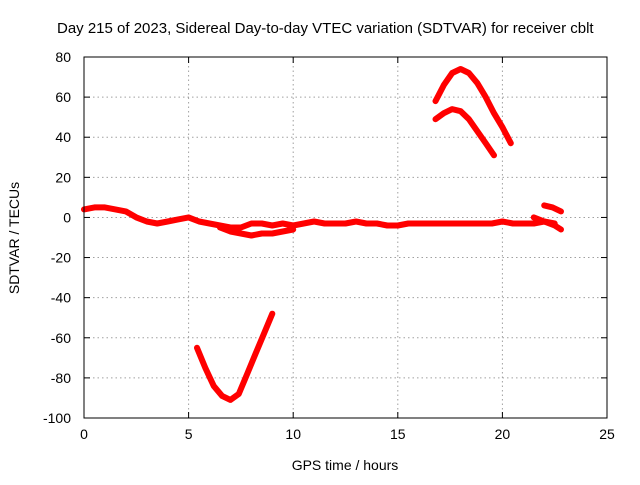  Describe the element at coordinates (61, 378) in the screenshot. I see `y-tick-label: -80` at that location.